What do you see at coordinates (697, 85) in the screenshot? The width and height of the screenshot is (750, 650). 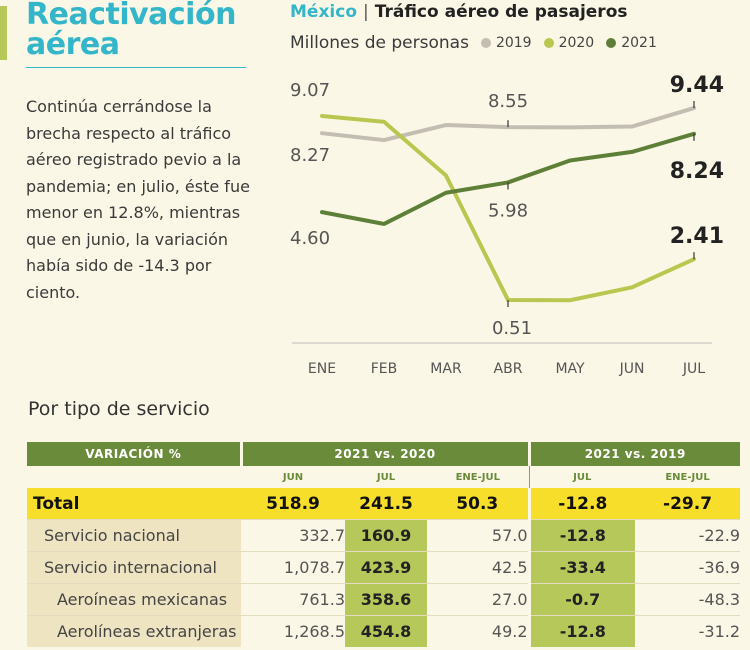 I see `data-label-2019-jul: 9.44` at bounding box center [697, 85].